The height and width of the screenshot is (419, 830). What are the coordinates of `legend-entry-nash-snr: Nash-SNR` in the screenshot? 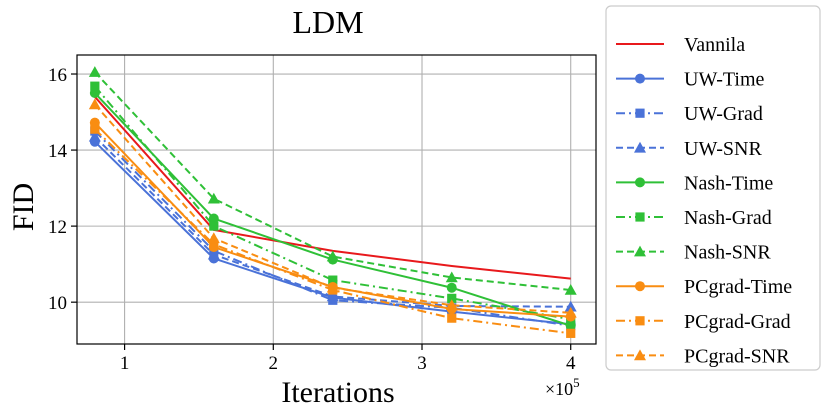 It's located at (693, 253).